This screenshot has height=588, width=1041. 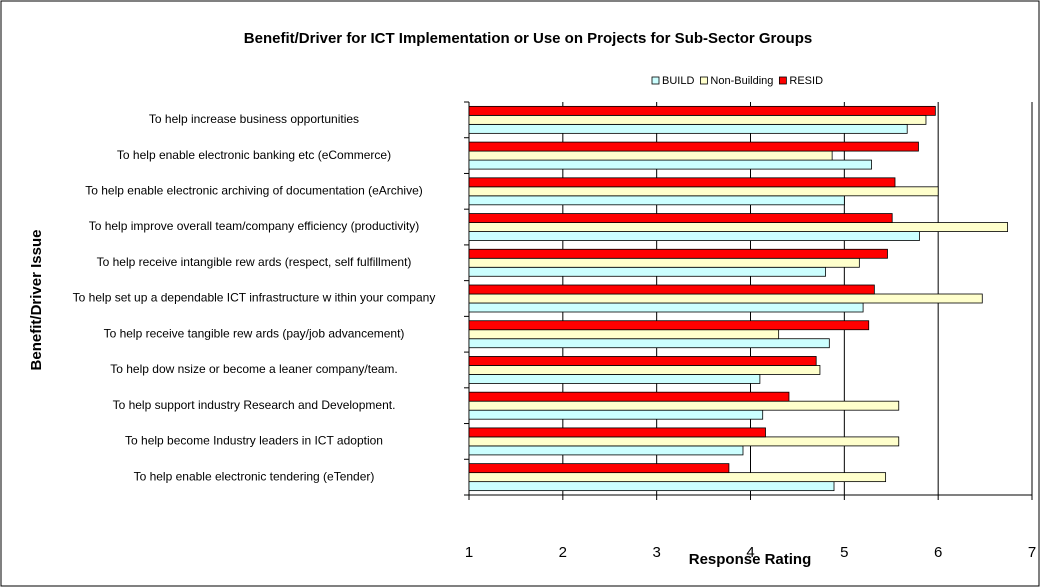 I want to click on legend-label: RESID, so click(x=806, y=81).